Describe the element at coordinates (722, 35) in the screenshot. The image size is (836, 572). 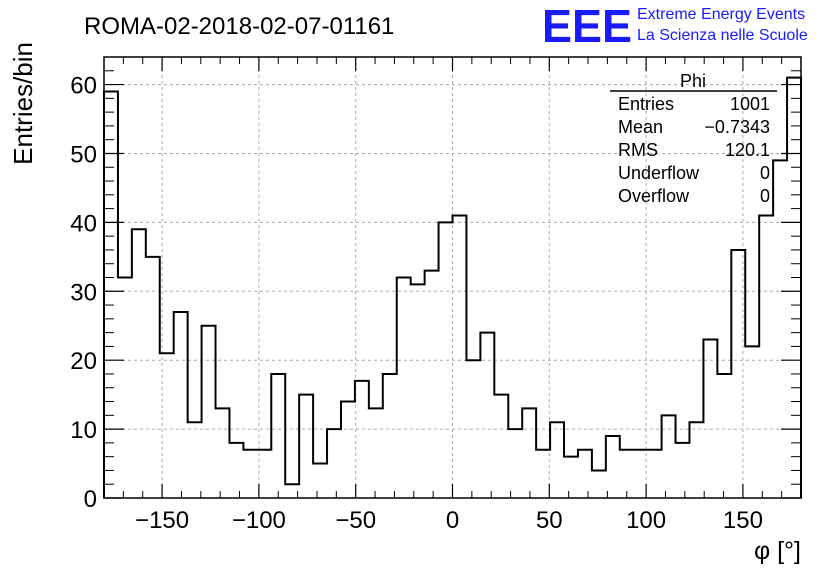
I see `logo-line2: La Scienza nelle Scuole` at that location.